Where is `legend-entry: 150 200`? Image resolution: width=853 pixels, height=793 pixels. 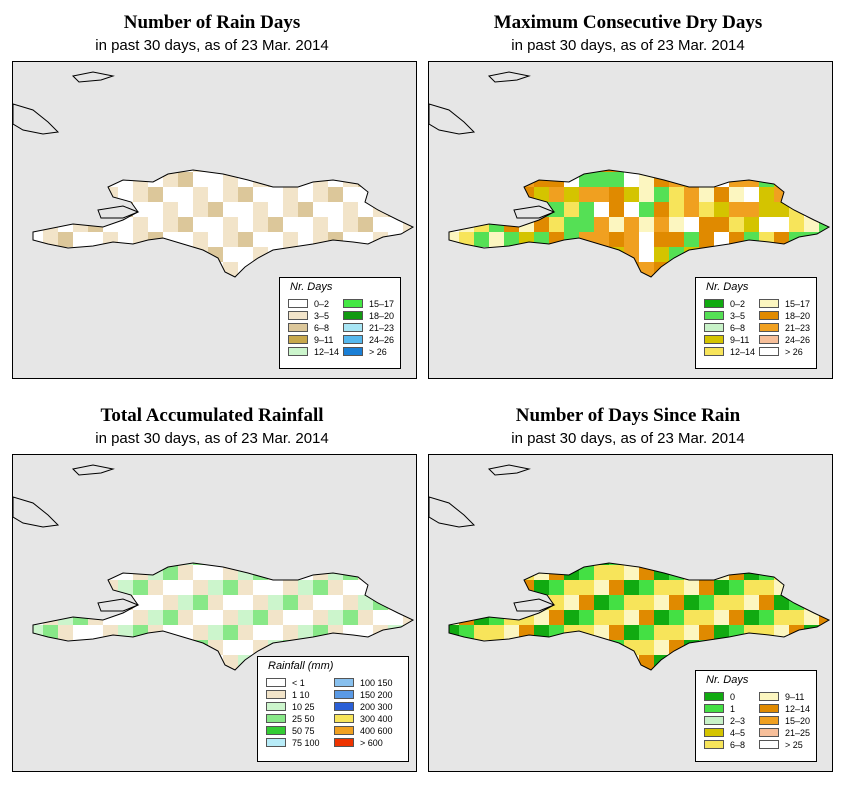 legend-entry: 150 200 is located at coordinates (363, 694).